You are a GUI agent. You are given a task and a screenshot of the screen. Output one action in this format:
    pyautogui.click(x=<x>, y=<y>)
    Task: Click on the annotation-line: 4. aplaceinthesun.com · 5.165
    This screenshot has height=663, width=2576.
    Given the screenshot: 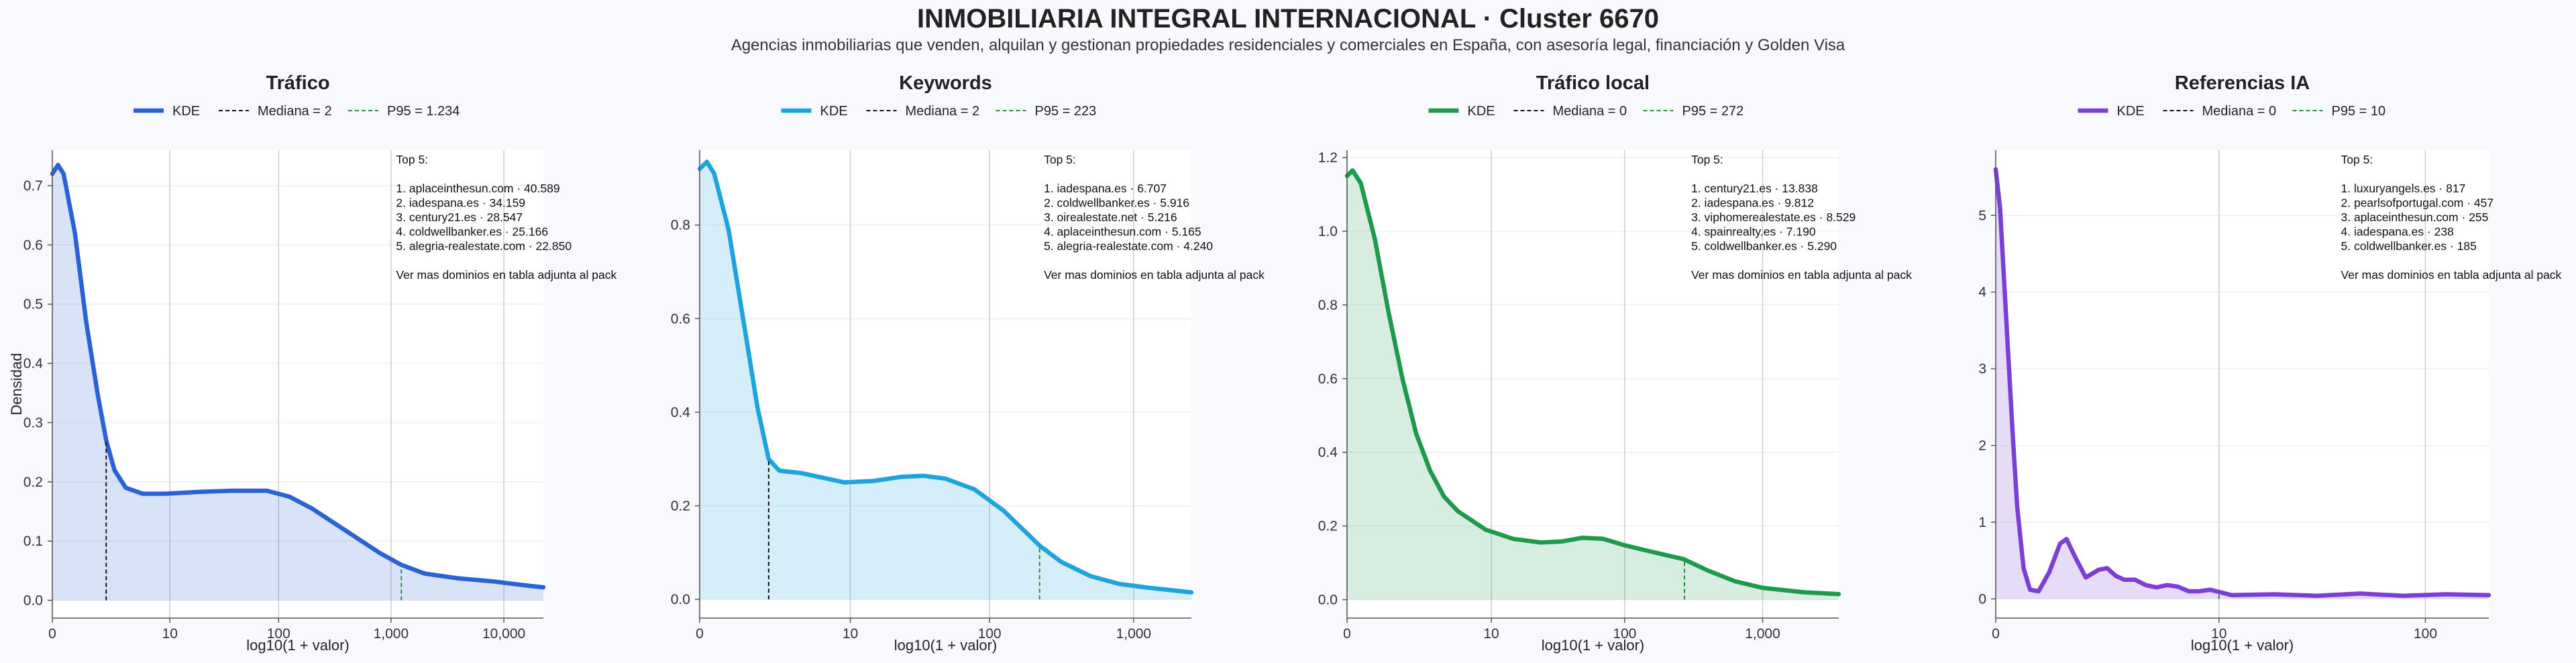 What is the action you would take?
    pyautogui.click(x=1122, y=232)
    